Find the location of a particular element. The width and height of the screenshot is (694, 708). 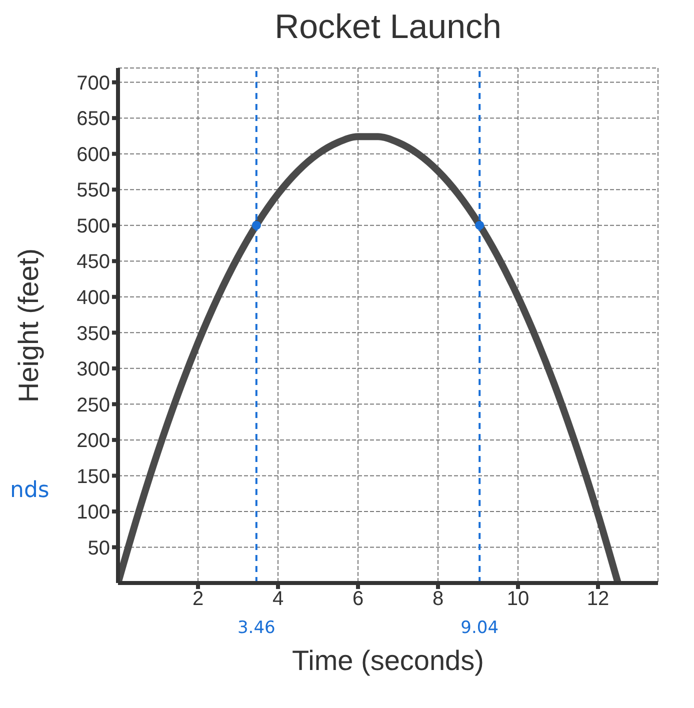

x-tick-label: 2 is located at coordinates (198, 599).